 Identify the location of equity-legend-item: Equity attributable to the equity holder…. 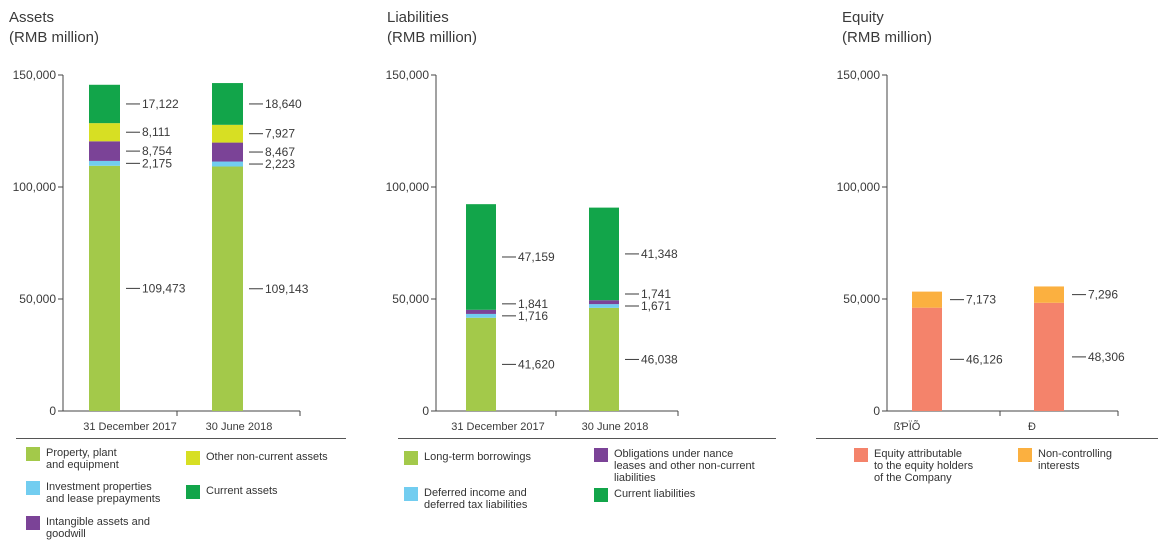
(913, 466).